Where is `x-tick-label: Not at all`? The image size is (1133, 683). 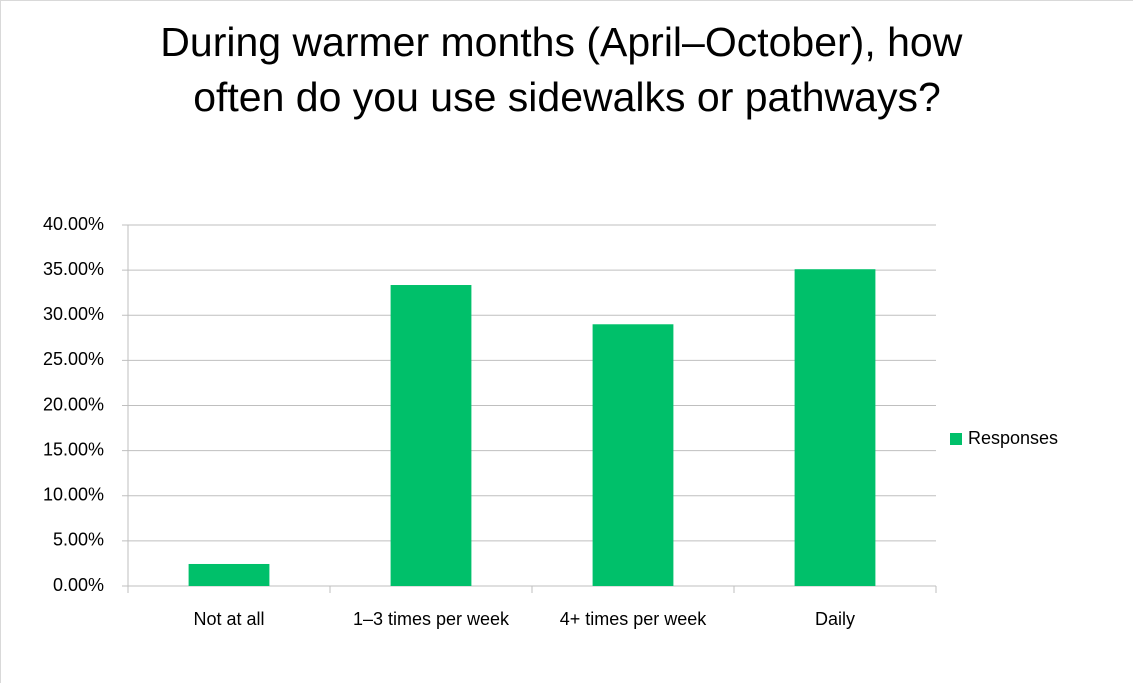
x-tick-label: Not at all is located at coordinates (228, 619).